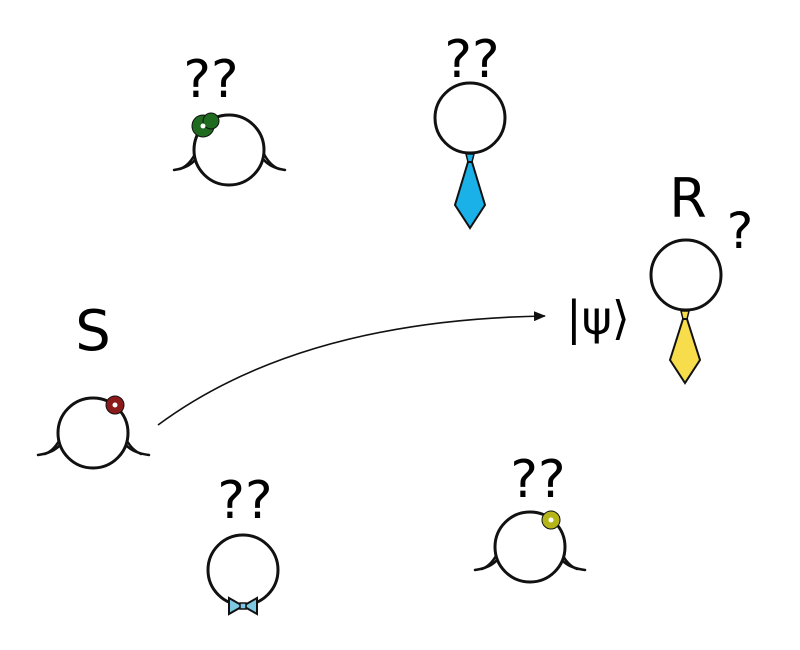  I want to click on receiver-question-mark: ?, so click(740, 231).